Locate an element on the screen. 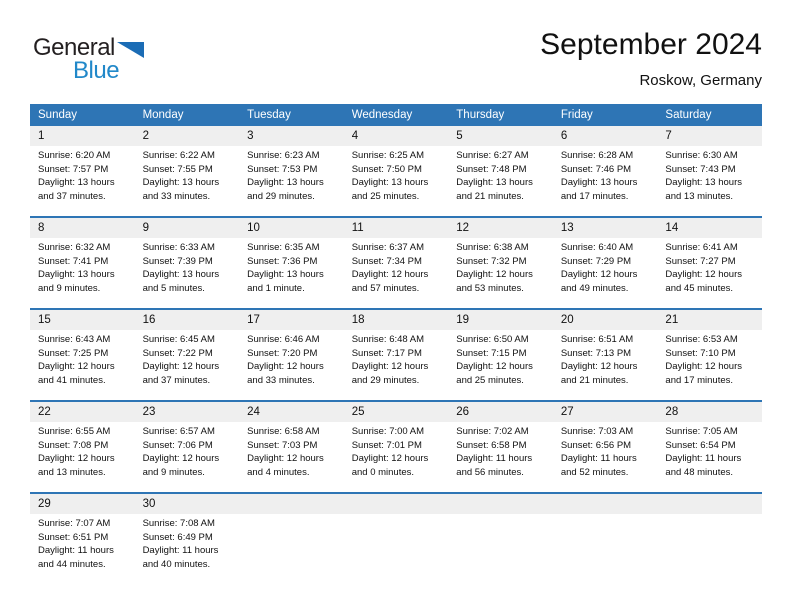 The width and height of the screenshot is (792, 612). daylight-text: Daylight: 12 hours and 17 minutes. is located at coordinates (703, 373).